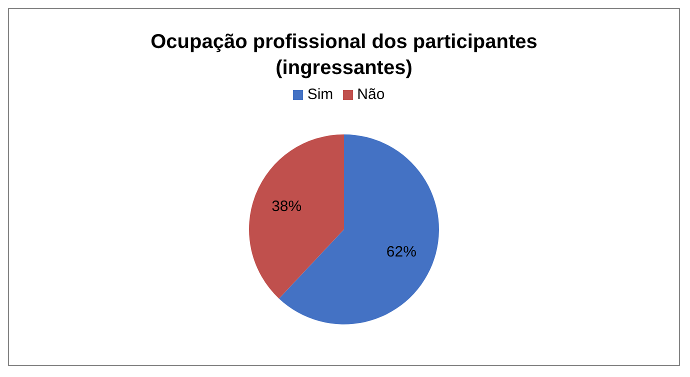 The height and width of the screenshot is (377, 690). I want to click on legend-label: Sim, so click(320, 94).